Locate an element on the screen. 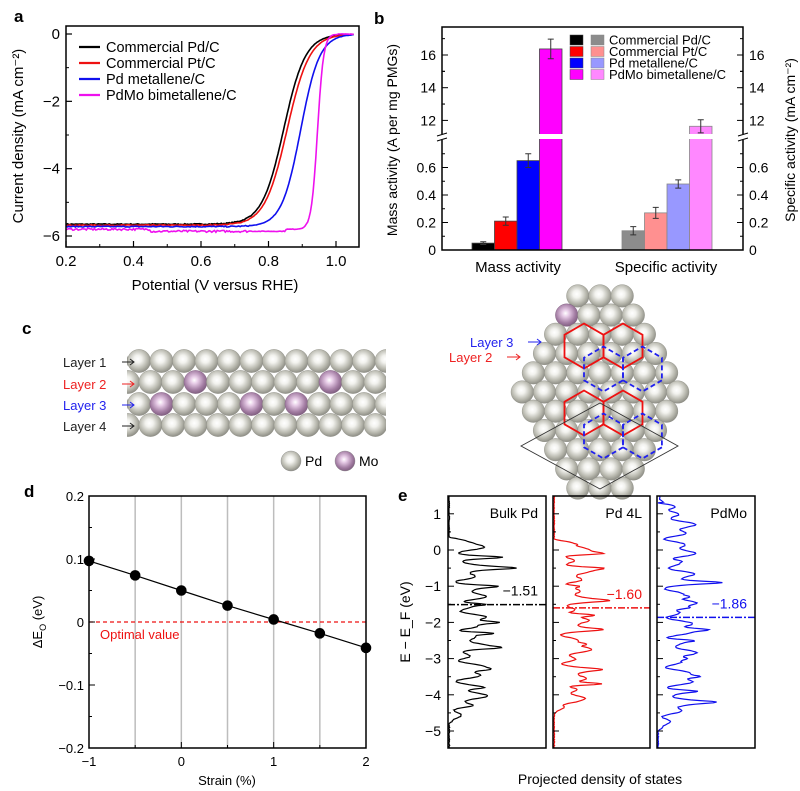 The width and height of the screenshot is (800, 791). y-tick-label-right: 0.2 is located at coordinates (759, 223).